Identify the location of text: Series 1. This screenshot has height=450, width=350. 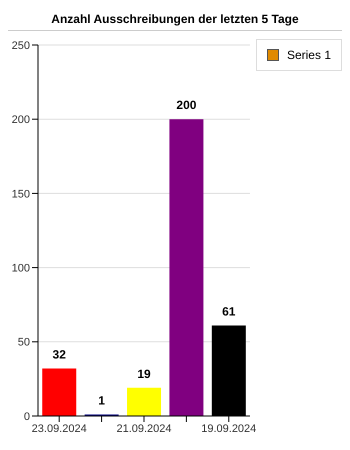
(308, 55).